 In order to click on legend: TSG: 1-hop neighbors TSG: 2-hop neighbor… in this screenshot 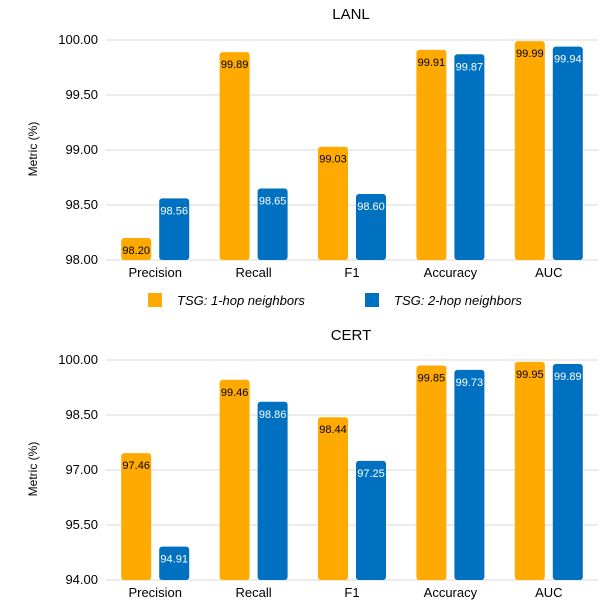, I will do `click(335, 300)`.